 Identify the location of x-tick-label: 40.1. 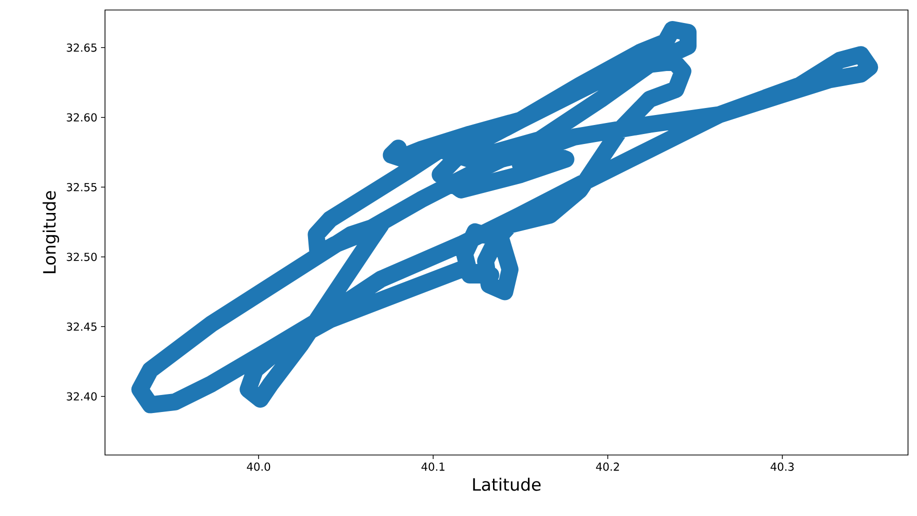
(432, 466).